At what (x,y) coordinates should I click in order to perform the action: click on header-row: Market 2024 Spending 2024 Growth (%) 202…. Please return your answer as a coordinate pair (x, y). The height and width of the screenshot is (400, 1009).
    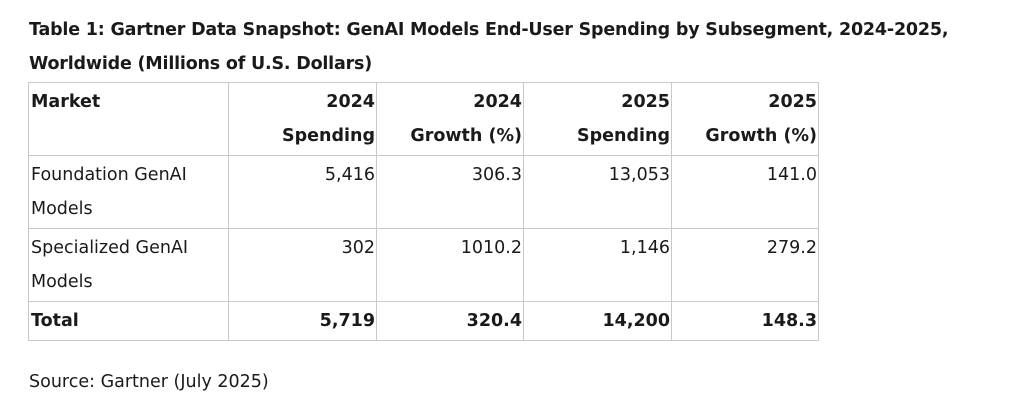
    Looking at the image, I should click on (423, 119).